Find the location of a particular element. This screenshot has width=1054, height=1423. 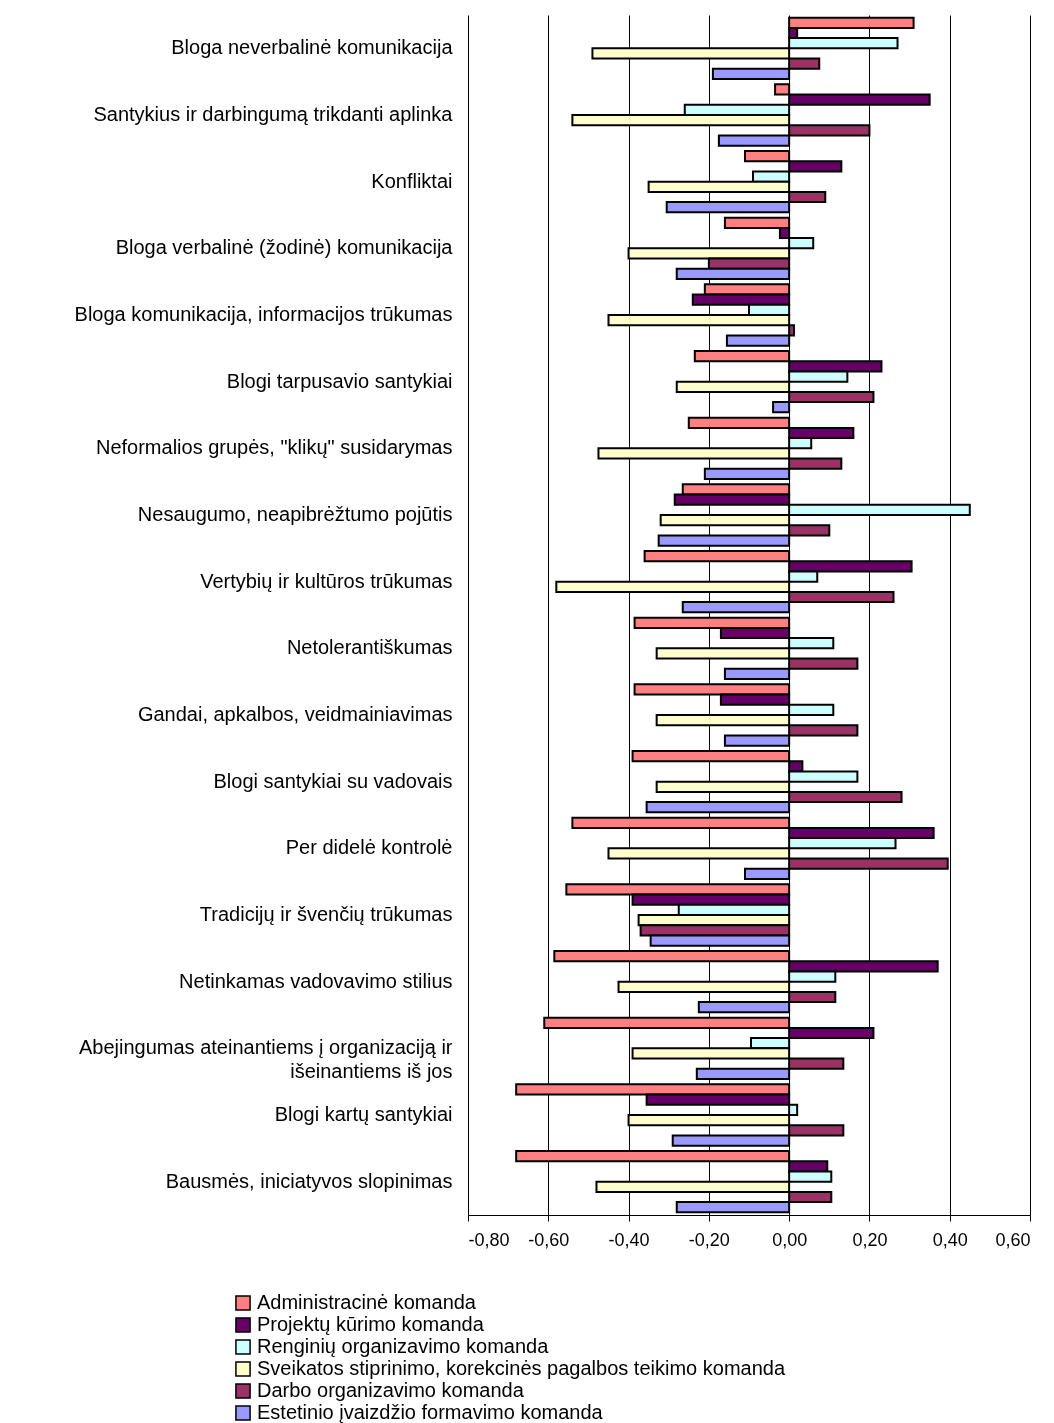

legend-label: Estetinio įvaizdžio formavimo komanda is located at coordinates (430, 1412).